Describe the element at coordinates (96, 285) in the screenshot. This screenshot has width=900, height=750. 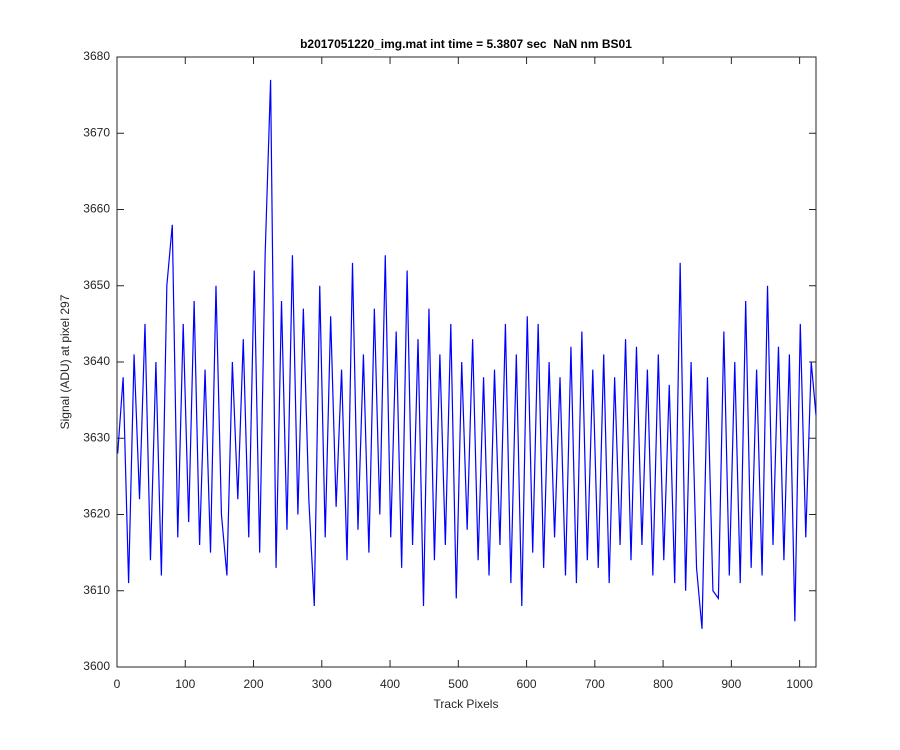
I see `y-tick-label: 3650` at that location.